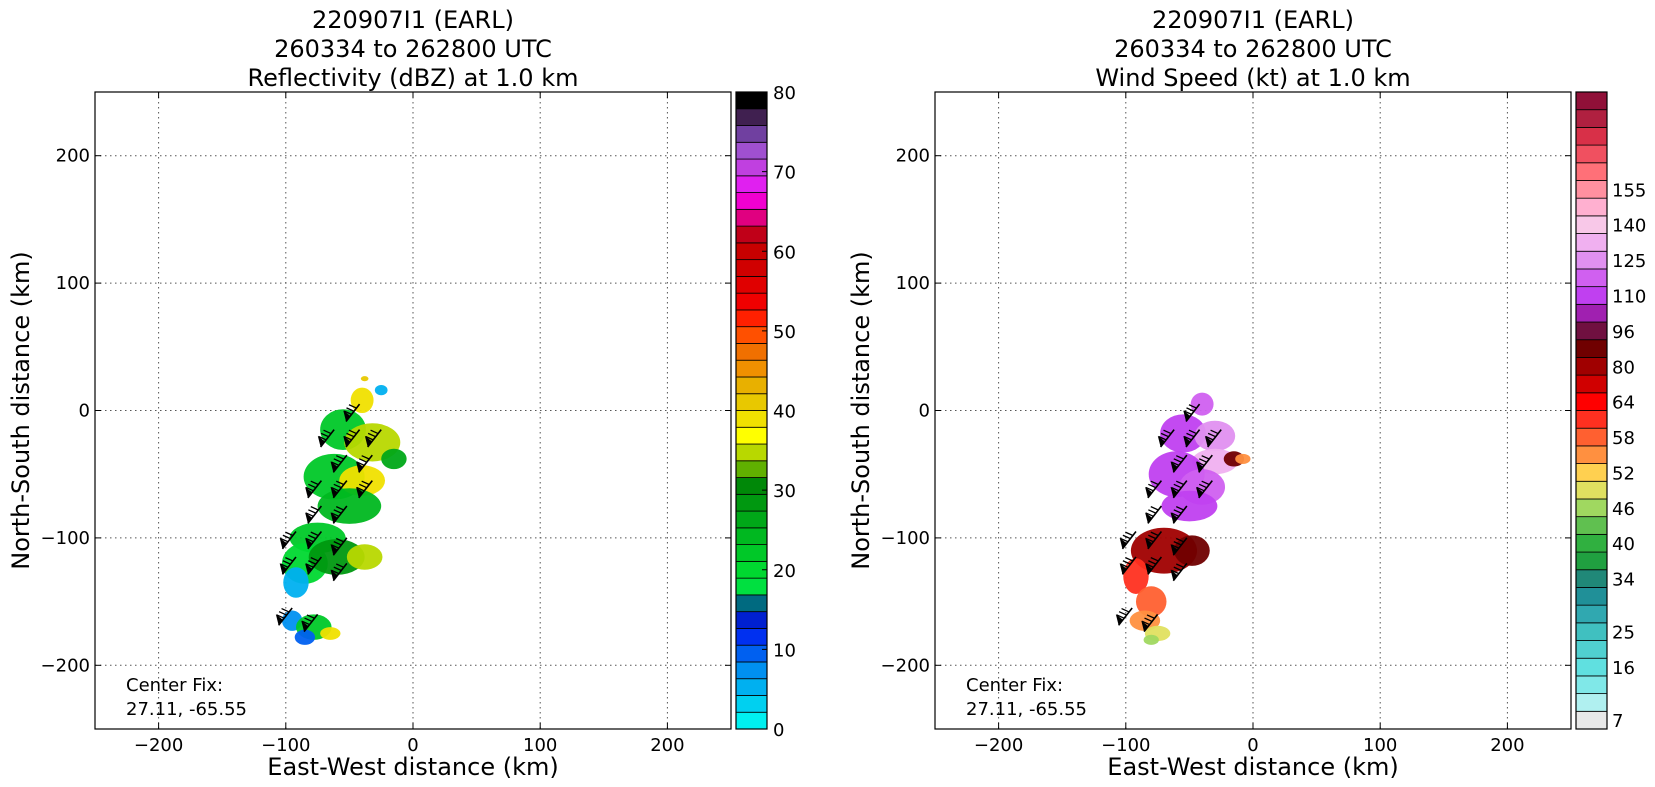 The height and width of the screenshot is (787, 1655). What do you see at coordinates (784, 252) in the screenshot?
I see `colorbar-tick-label: 60` at bounding box center [784, 252].